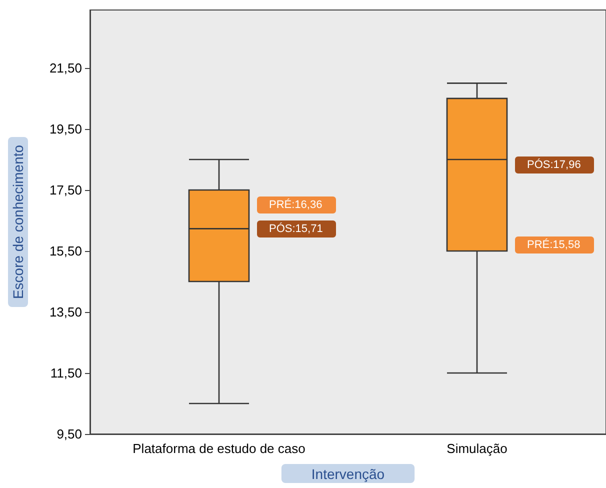 The height and width of the screenshot is (488, 606). I want to click on y-tick-label: 11,50, so click(66, 372).